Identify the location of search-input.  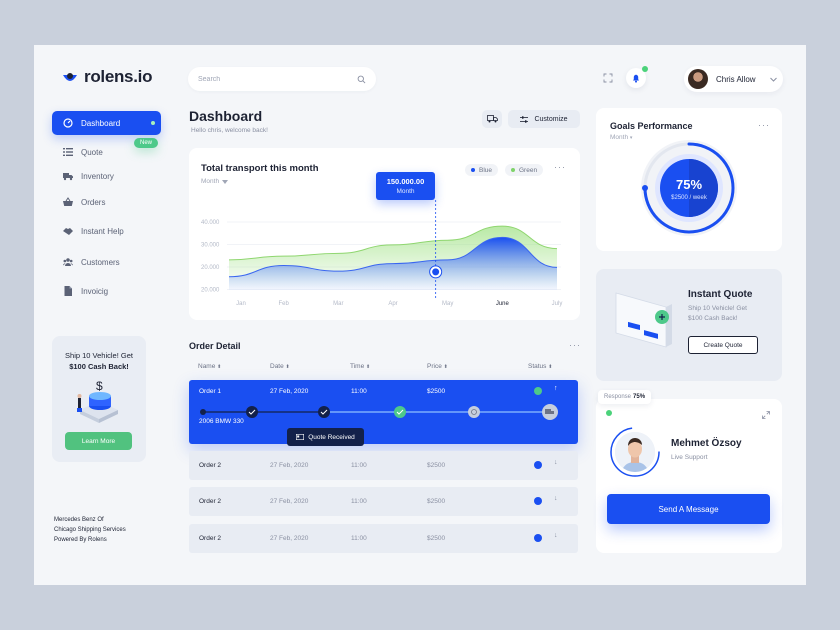
(277, 79).